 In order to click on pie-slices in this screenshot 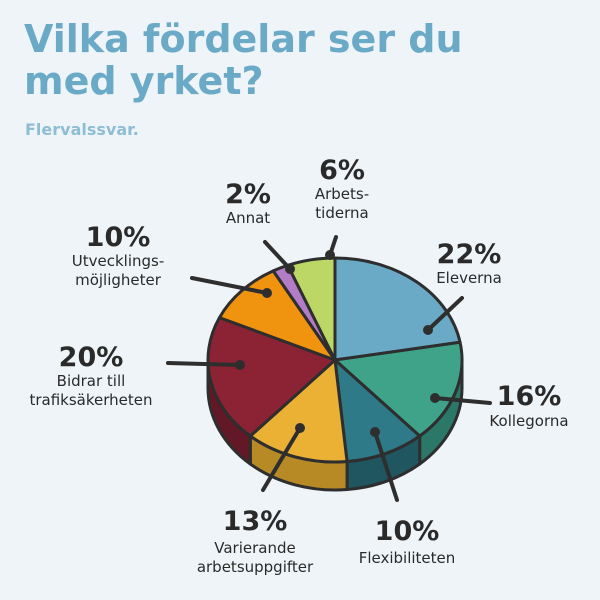, I will do `click(335, 360)`.